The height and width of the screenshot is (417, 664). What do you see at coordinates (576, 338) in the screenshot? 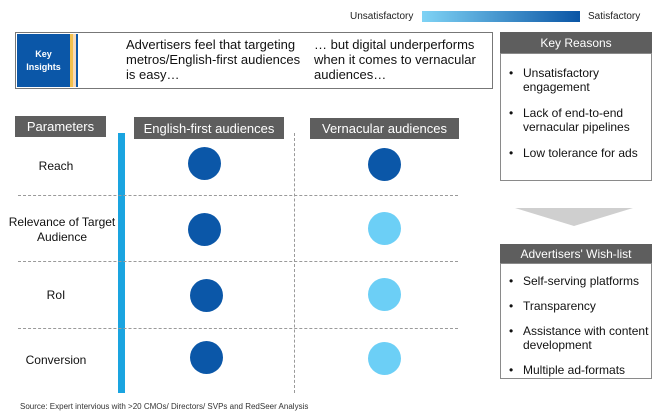
I see `list-item: Assistance with content development` at bounding box center [576, 338].